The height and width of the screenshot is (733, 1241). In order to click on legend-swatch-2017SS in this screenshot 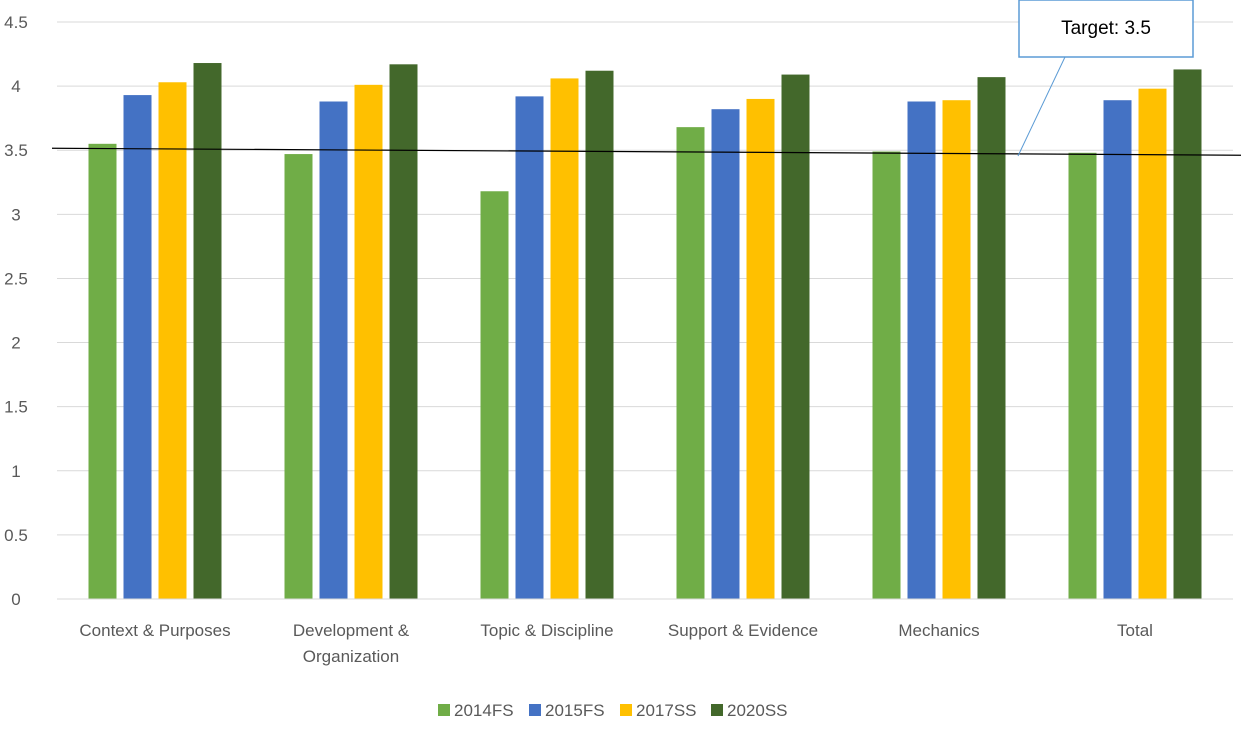, I will do `click(626, 710)`.